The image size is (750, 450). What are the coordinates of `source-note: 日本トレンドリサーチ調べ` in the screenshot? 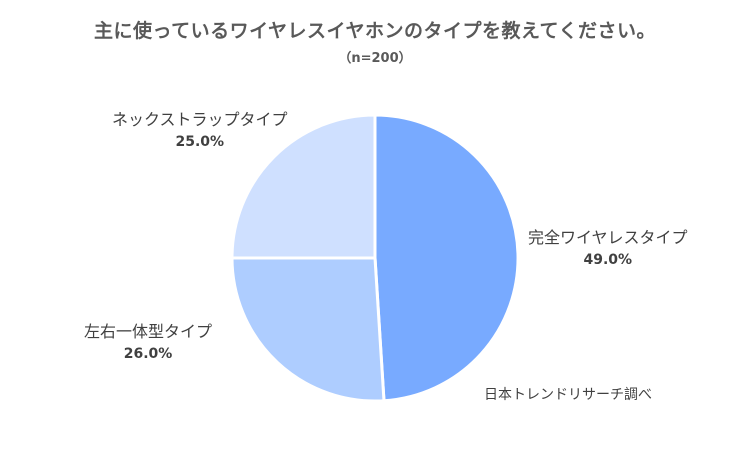 It's located at (568, 395).